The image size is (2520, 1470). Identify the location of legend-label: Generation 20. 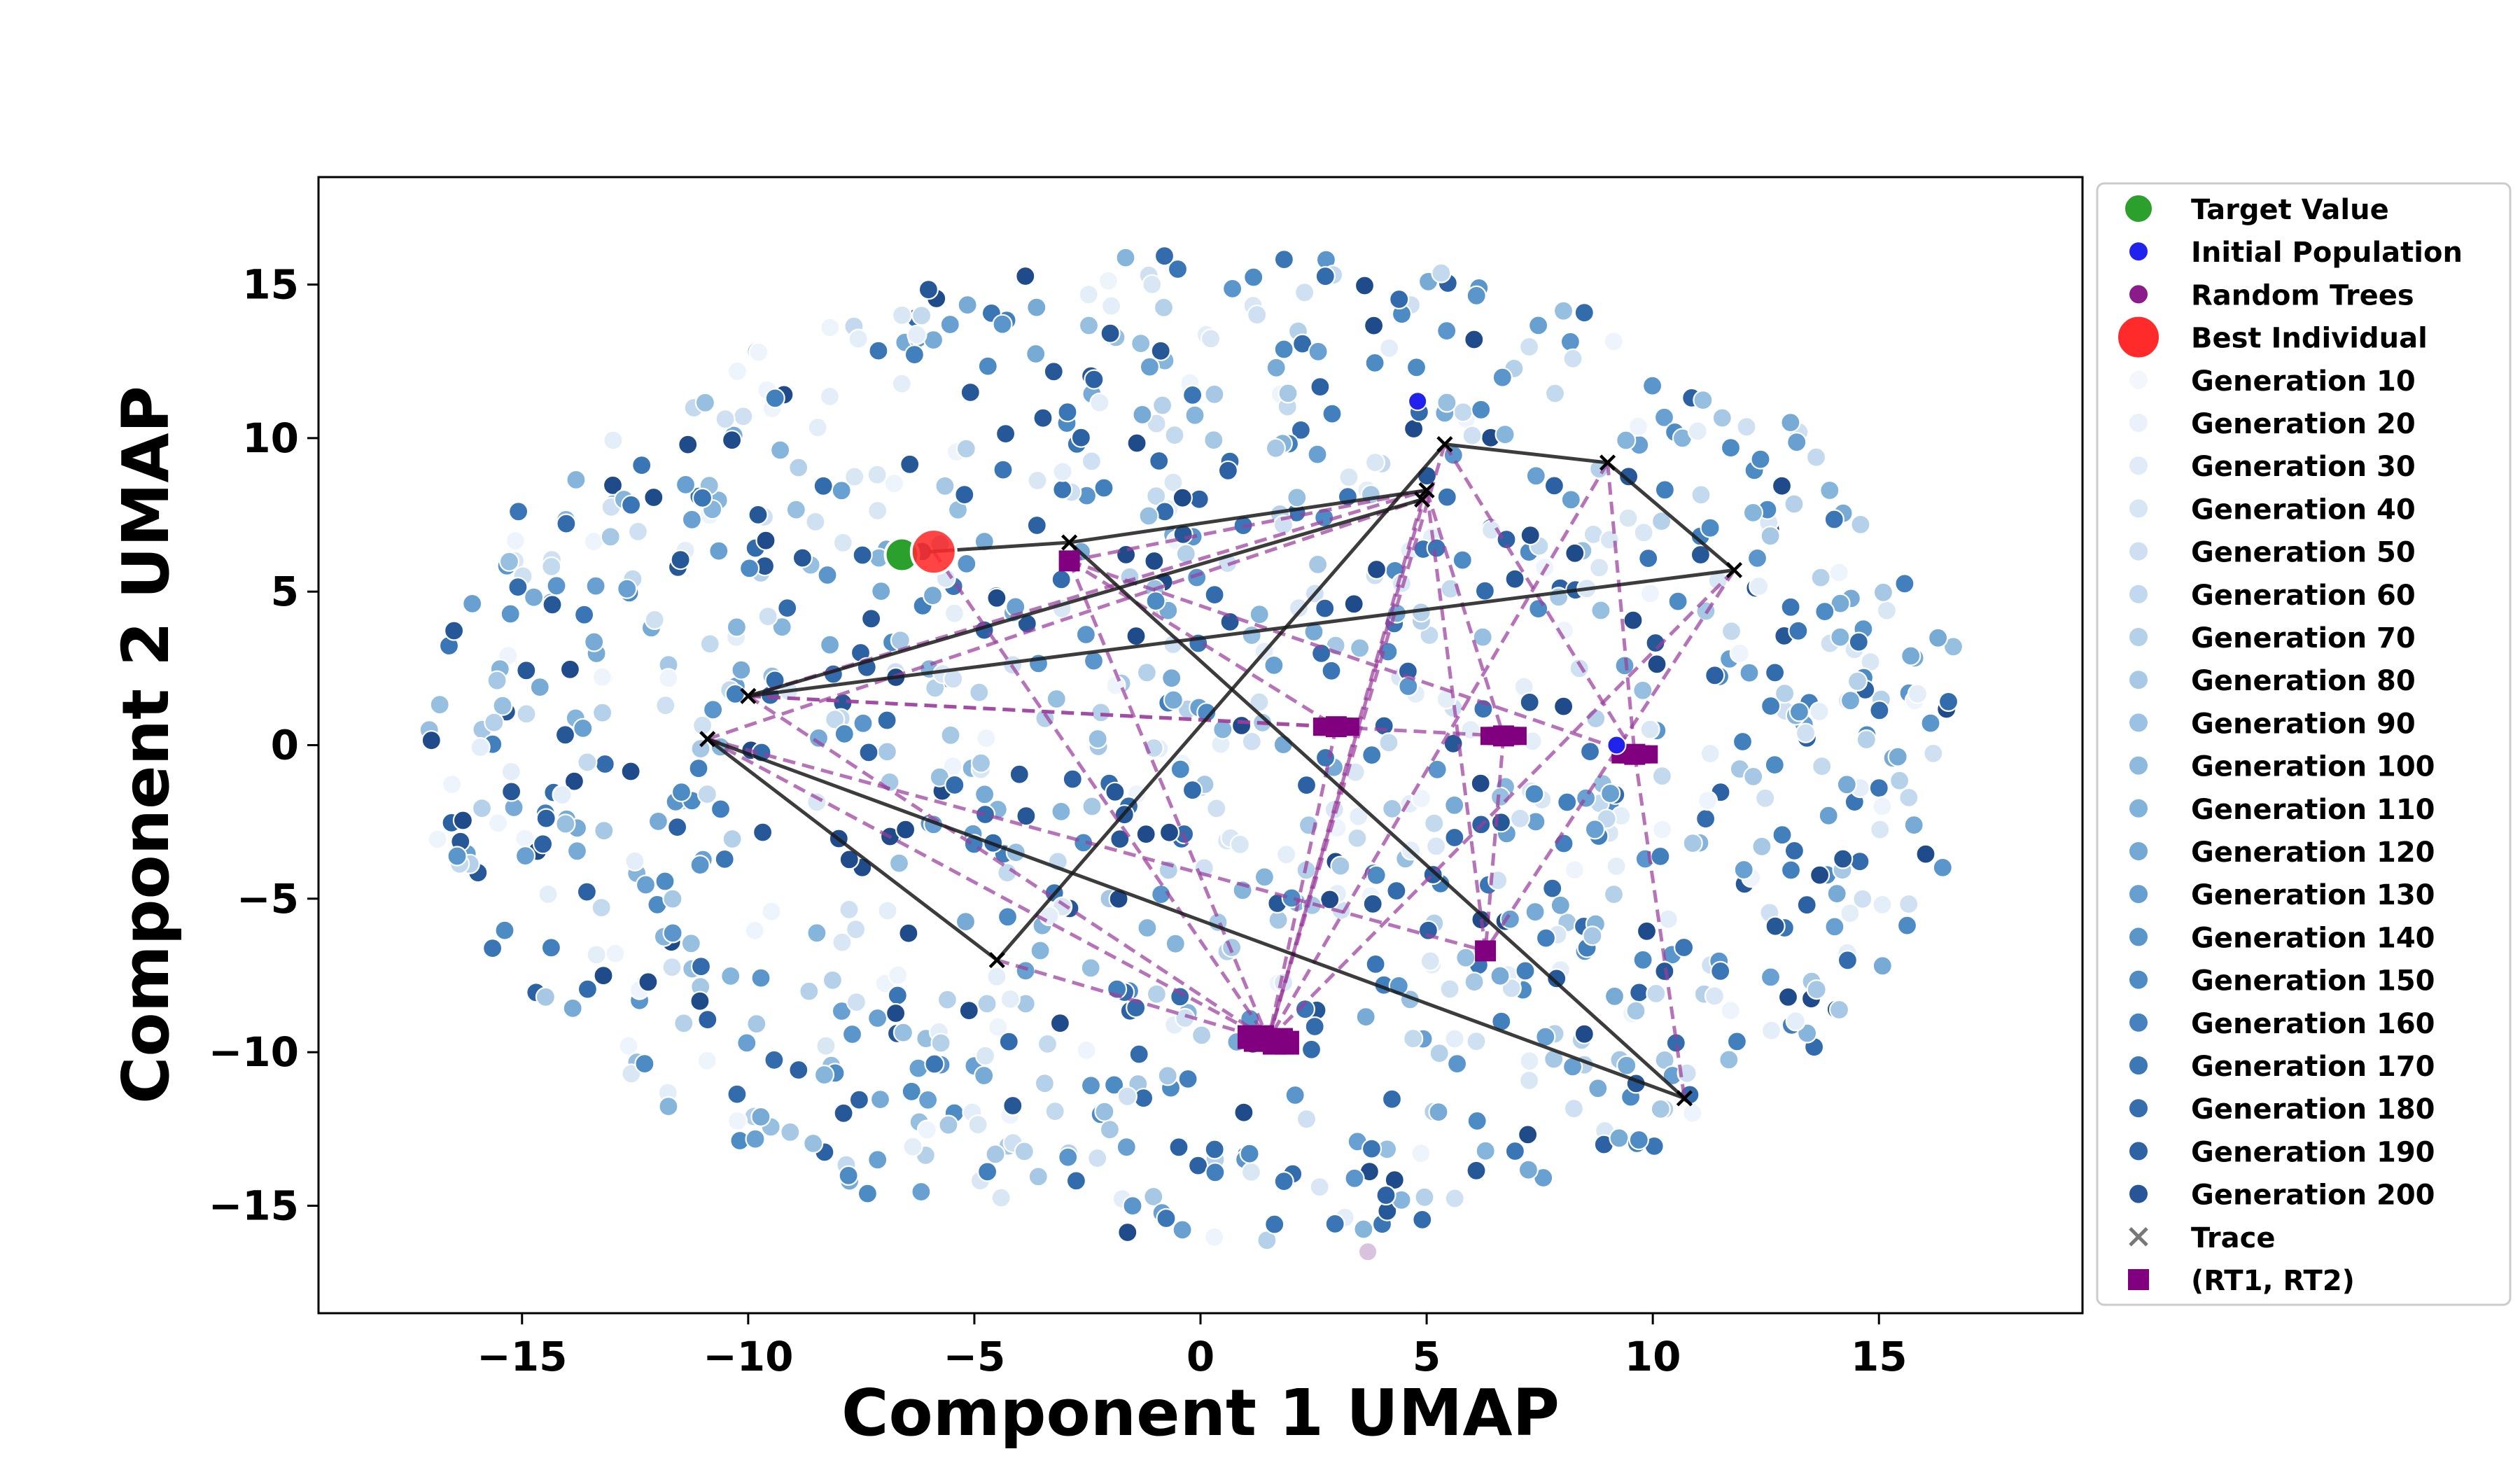
(2303, 424).